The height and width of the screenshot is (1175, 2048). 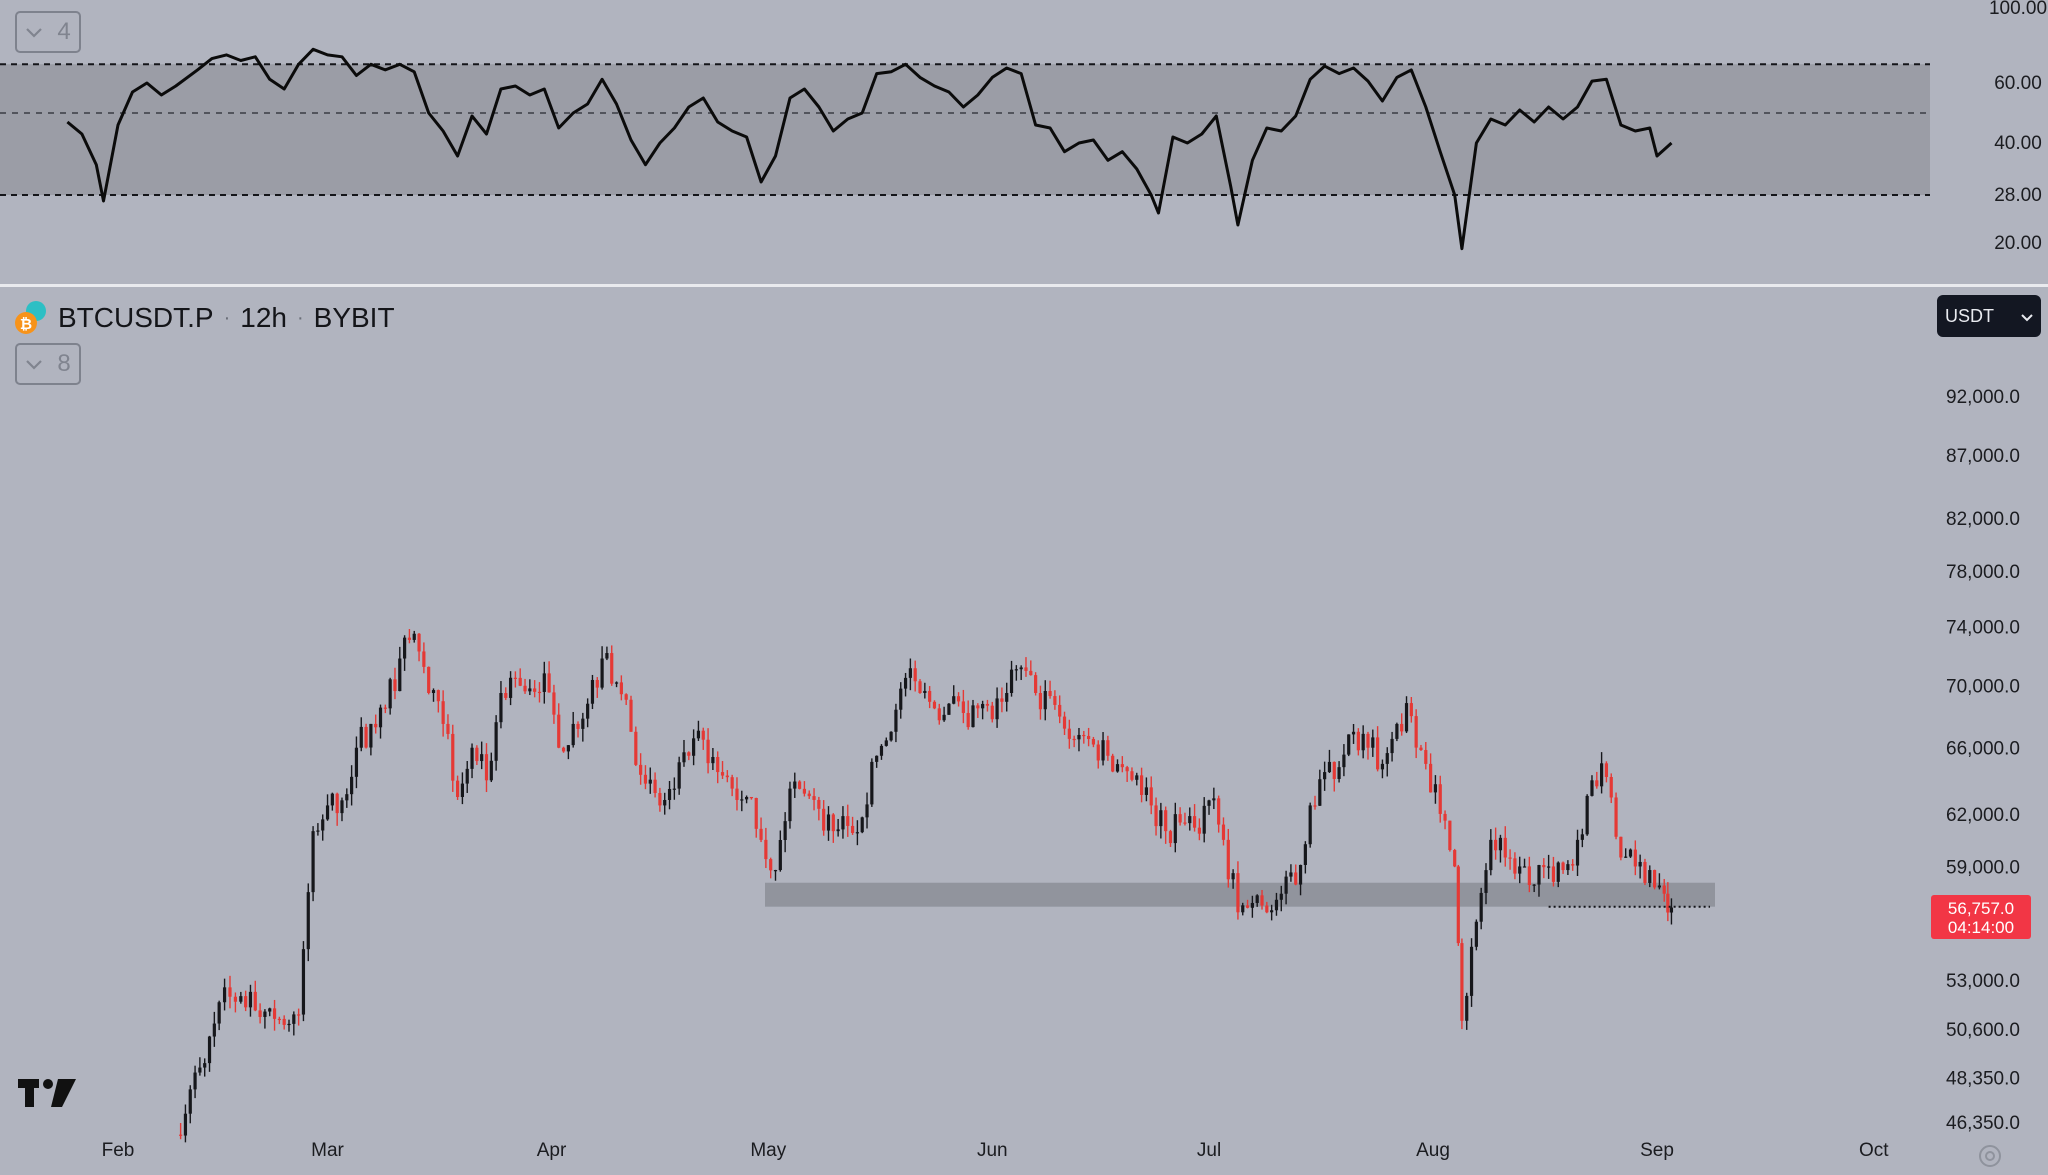 What do you see at coordinates (48, 364) in the screenshot?
I see `indicators-collapse-button: 8` at bounding box center [48, 364].